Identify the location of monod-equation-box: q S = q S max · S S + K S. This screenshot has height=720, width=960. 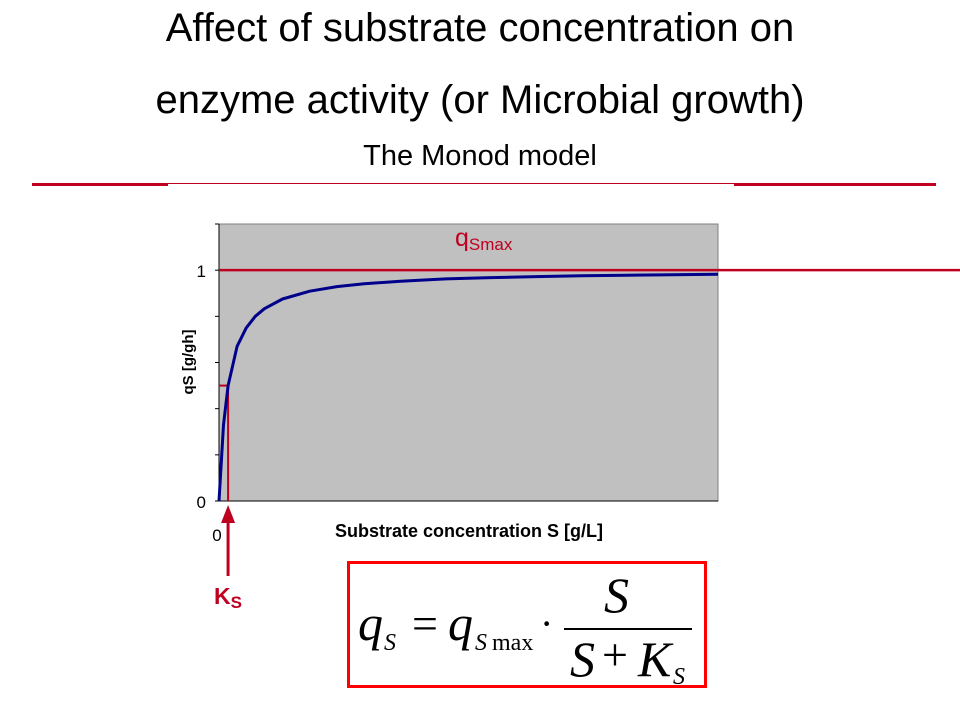
(527, 625).